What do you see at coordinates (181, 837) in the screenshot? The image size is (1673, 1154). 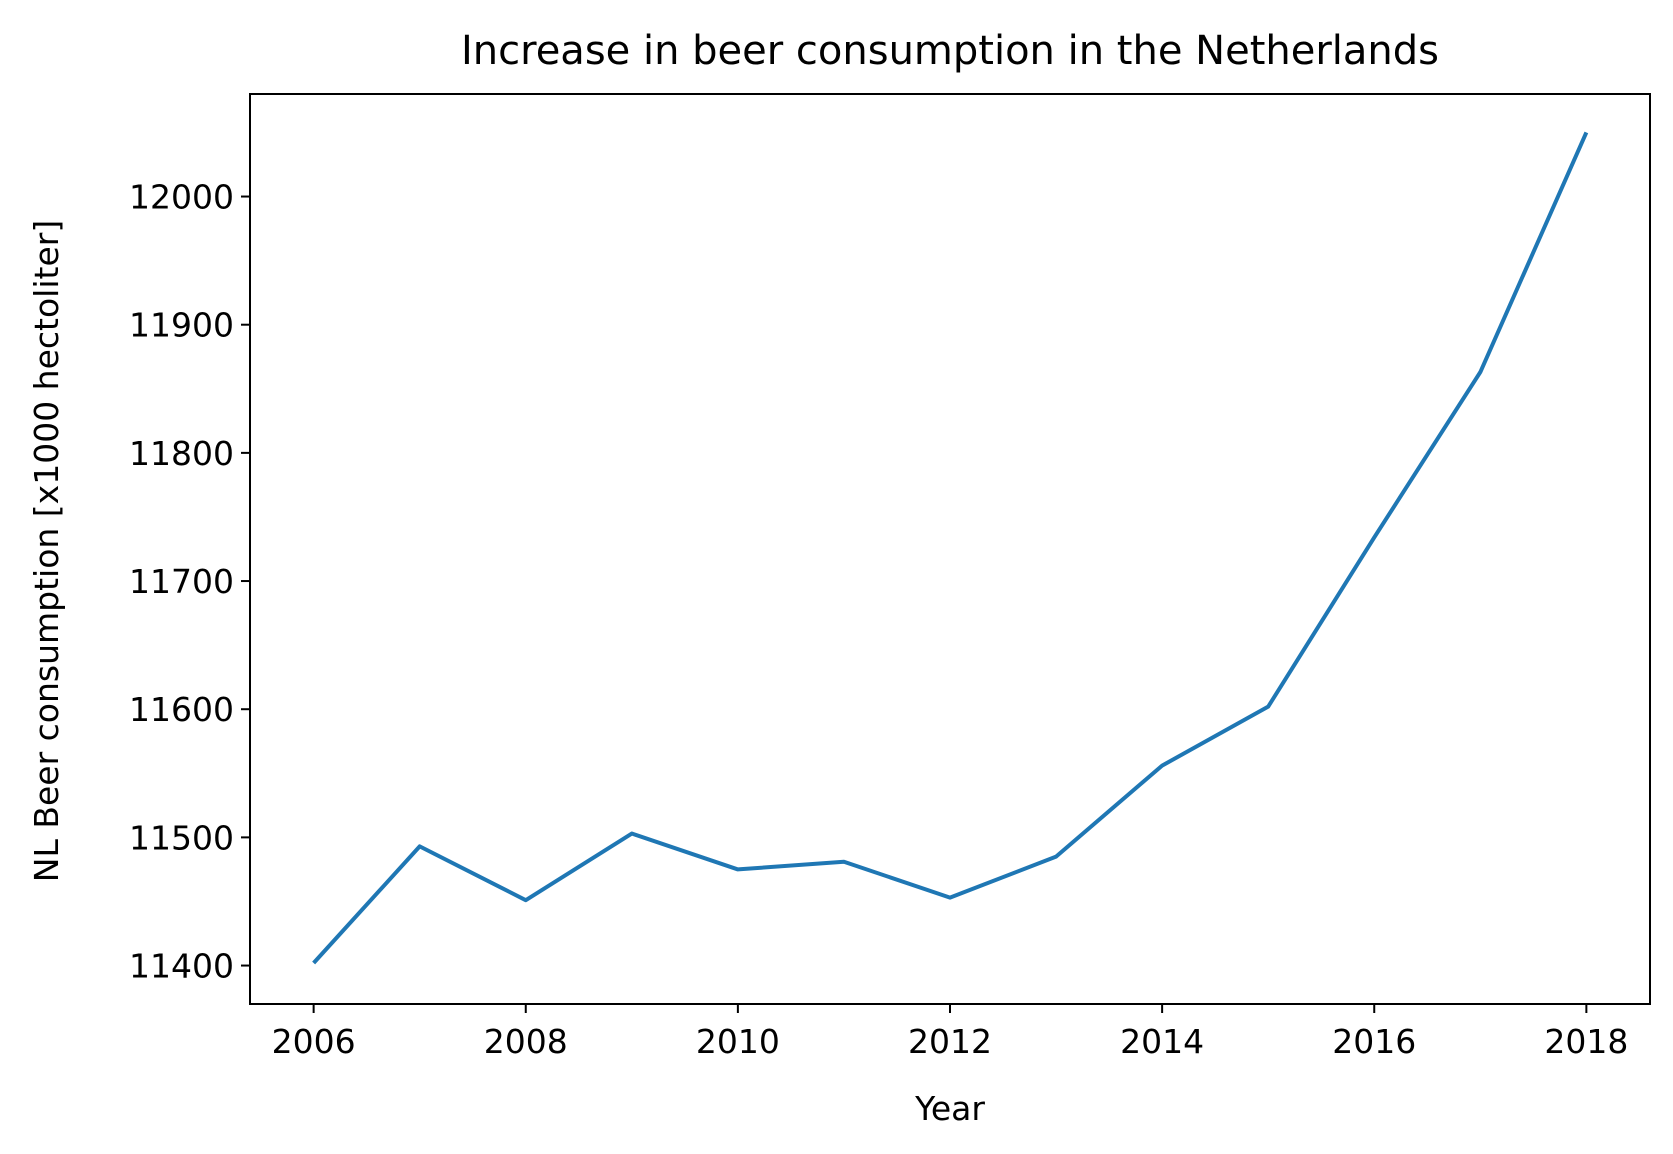 I see `y-tick-label: 11500` at bounding box center [181, 837].